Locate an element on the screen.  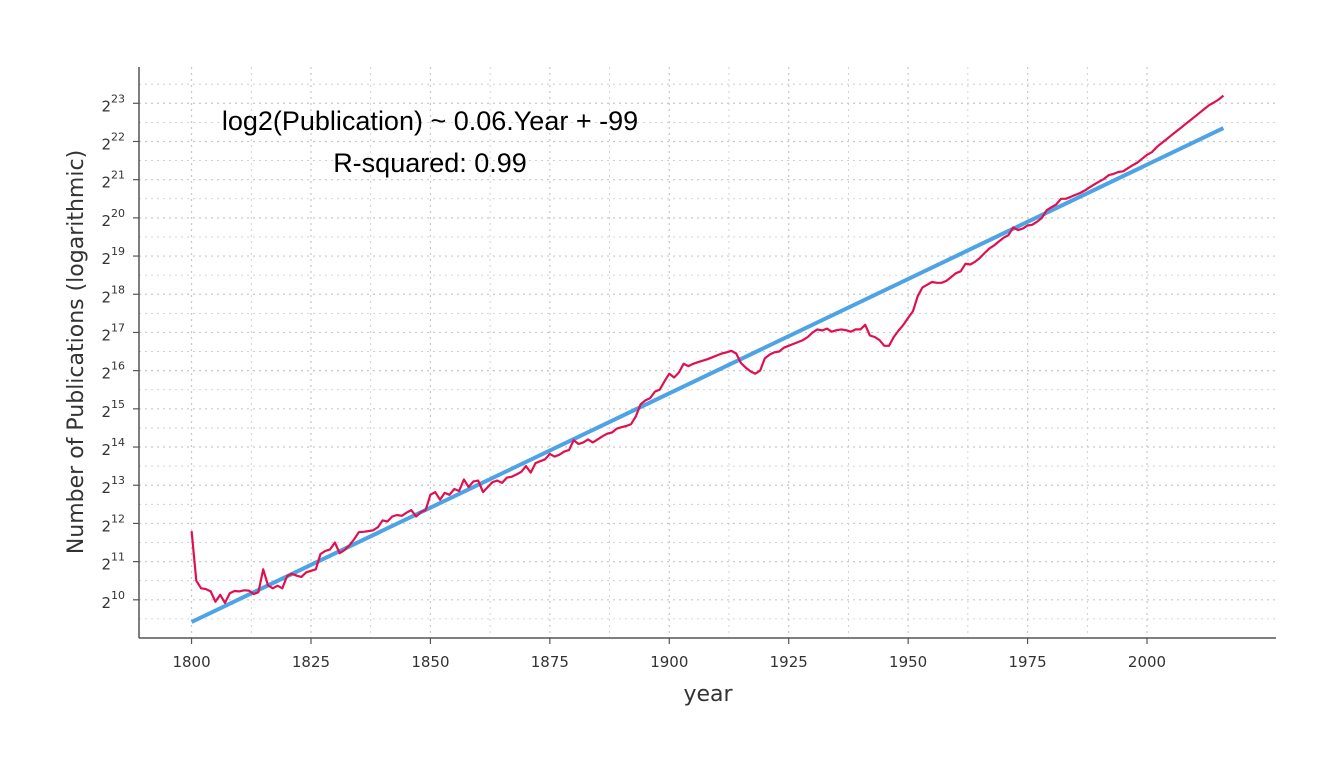
regression-formula: log2(Publication) ~ 0.06.Year + -99 is located at coordinates (430, 121).